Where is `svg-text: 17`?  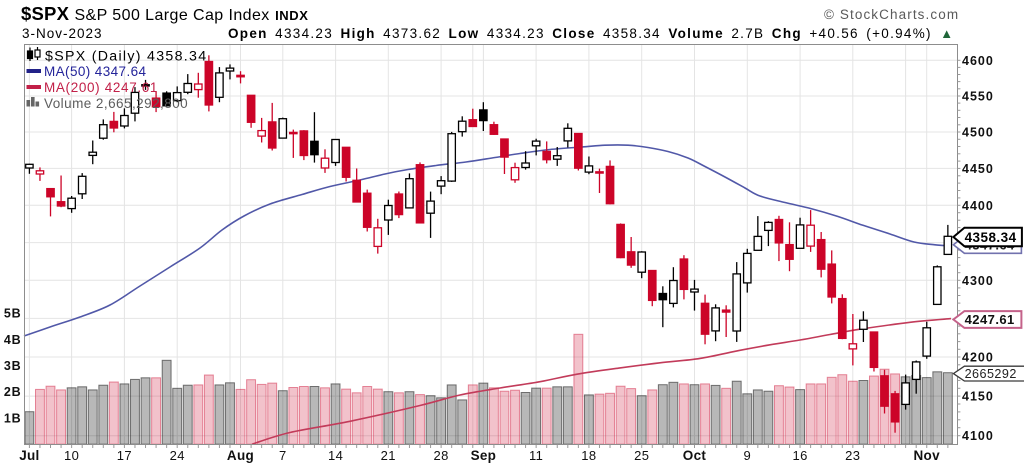 svg-text: 17 is located at coordinates (124, 455).